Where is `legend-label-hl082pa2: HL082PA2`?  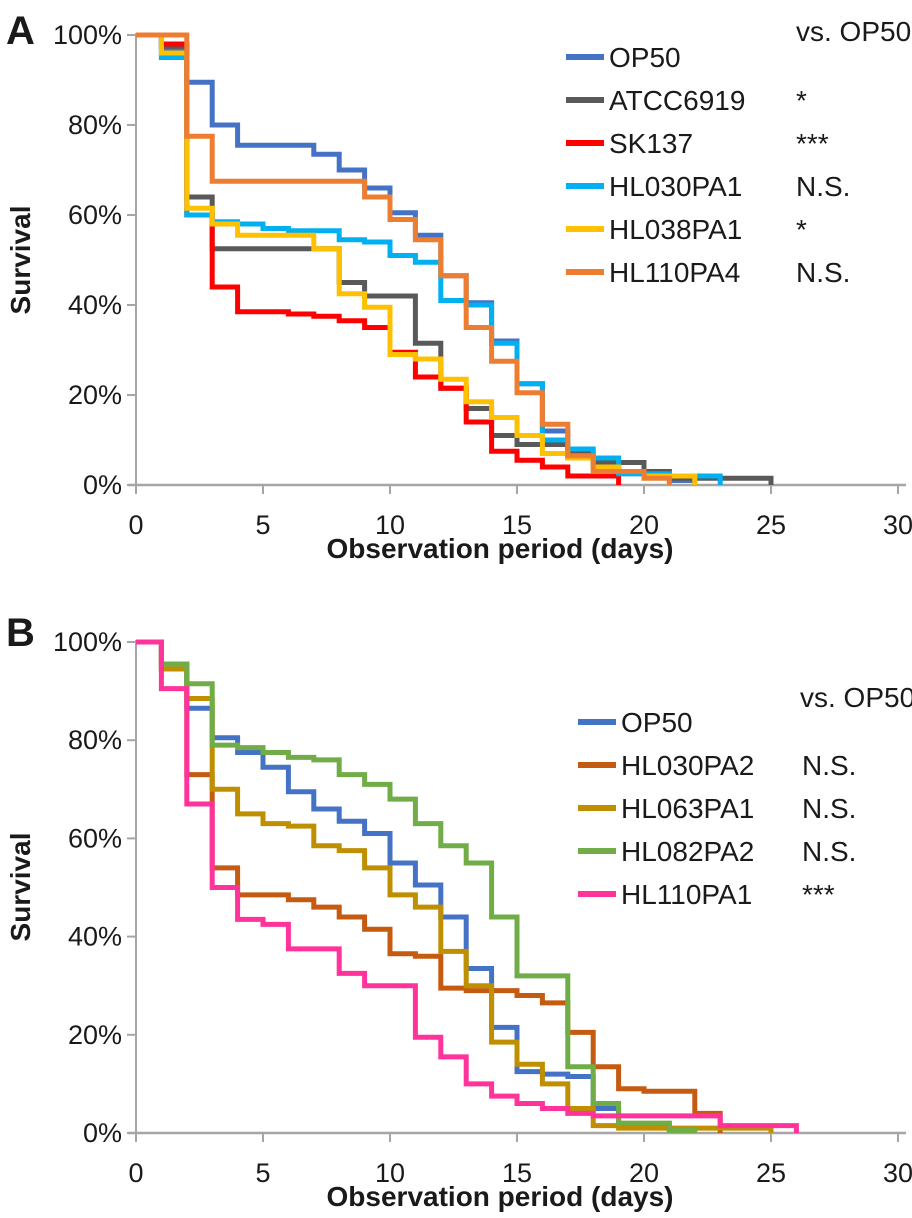
legend-label-hl082pa2: HL082PA2 is located at coordinates (687, 851).